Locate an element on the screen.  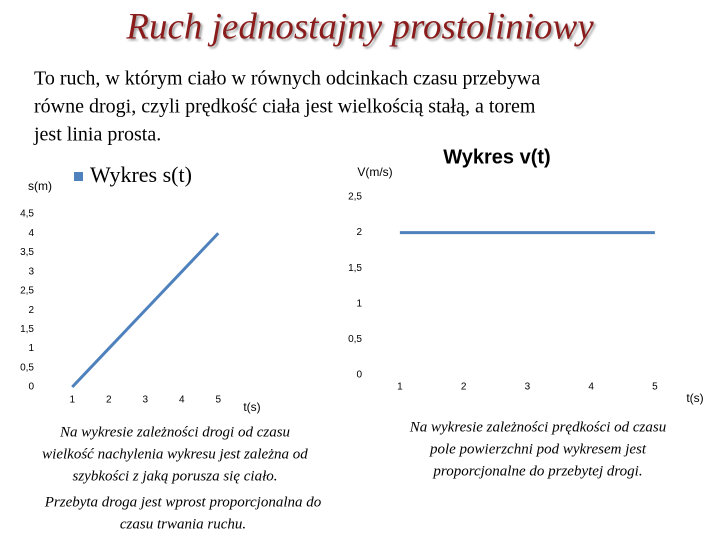
y-tick-label: 3,5 is located at coordinates (27, 252).